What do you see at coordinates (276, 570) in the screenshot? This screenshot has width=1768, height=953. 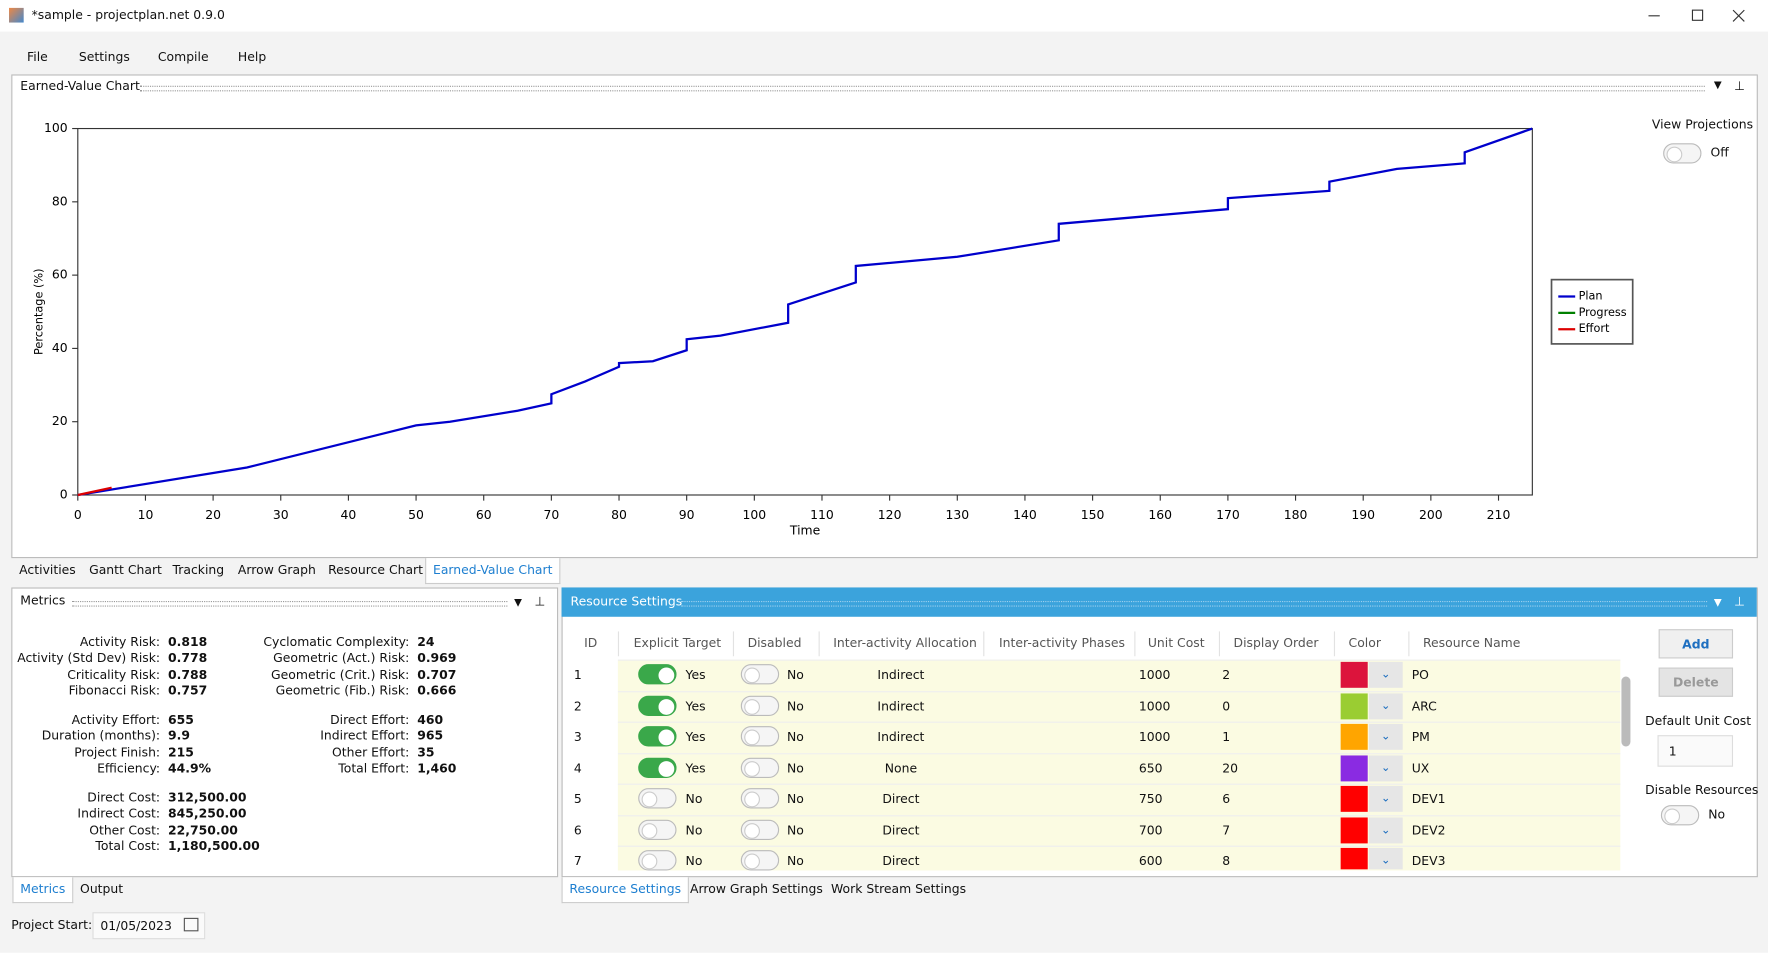 I see `tab: Arrow Graph` at bounding box center [276, 570].